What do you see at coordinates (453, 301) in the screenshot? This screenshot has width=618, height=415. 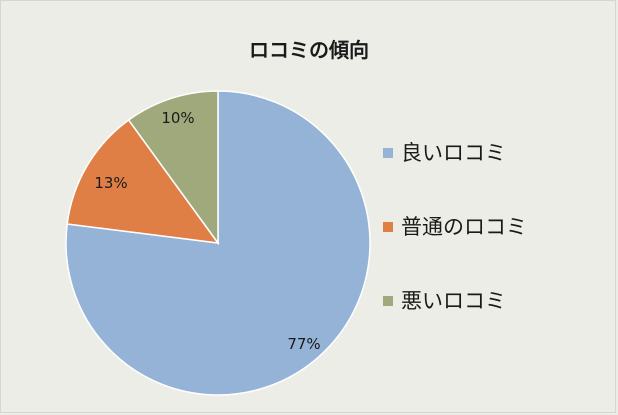 I see `legend-label-3: 悪いロコミ` at bounding box center [453, 301].